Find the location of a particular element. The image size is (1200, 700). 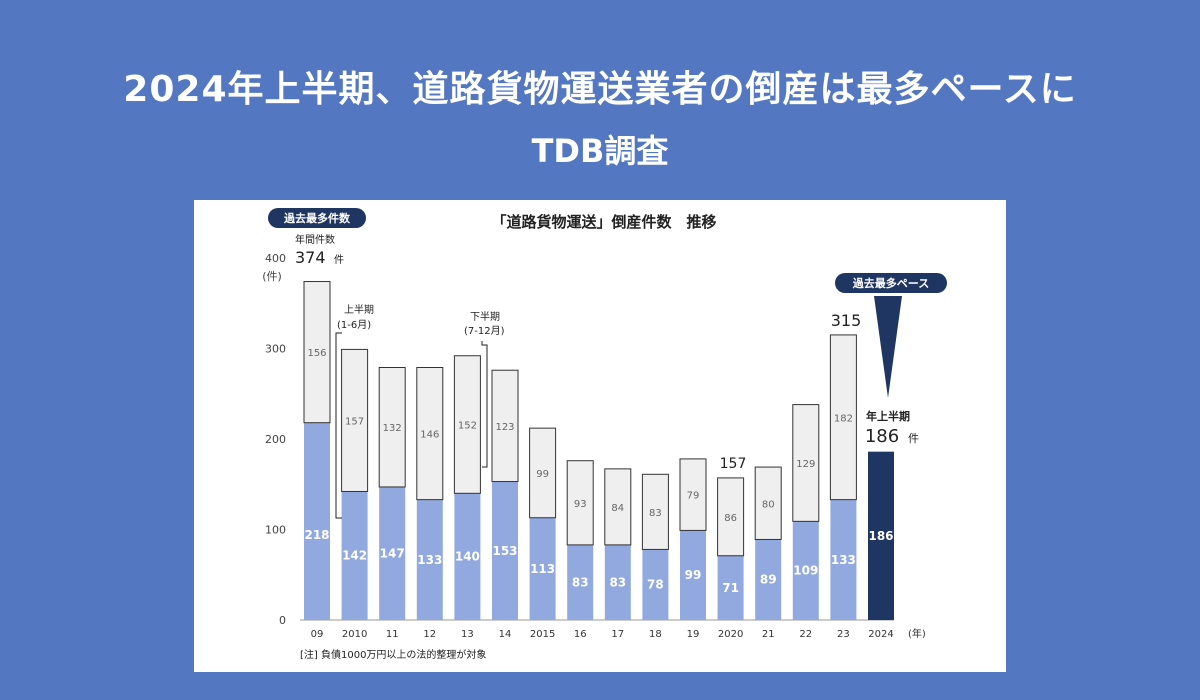

x-tick-label: 17 is located at coordinates (617, 634).